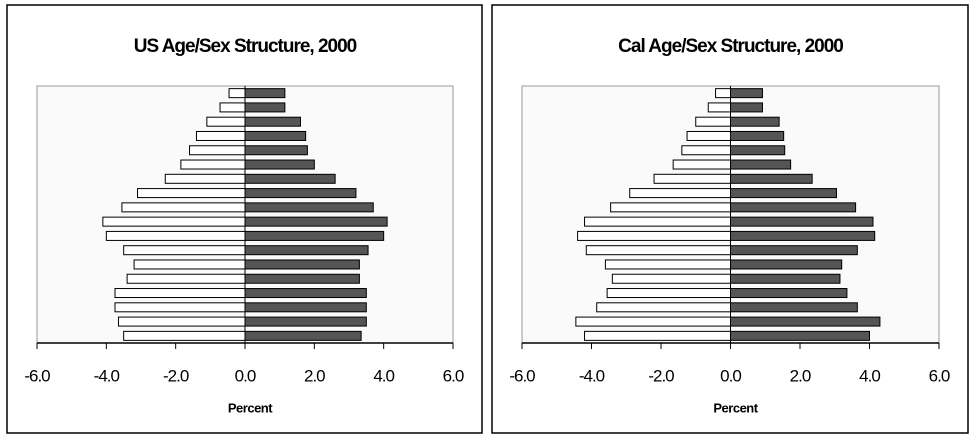 Image resolution: width=974 pixels, height=438 pixels. What do you see at coordinates (245, 46) in the screenshot?
I see `chart-title: US Age/Sex Structure, 2000` at bounding box center [245, 46].